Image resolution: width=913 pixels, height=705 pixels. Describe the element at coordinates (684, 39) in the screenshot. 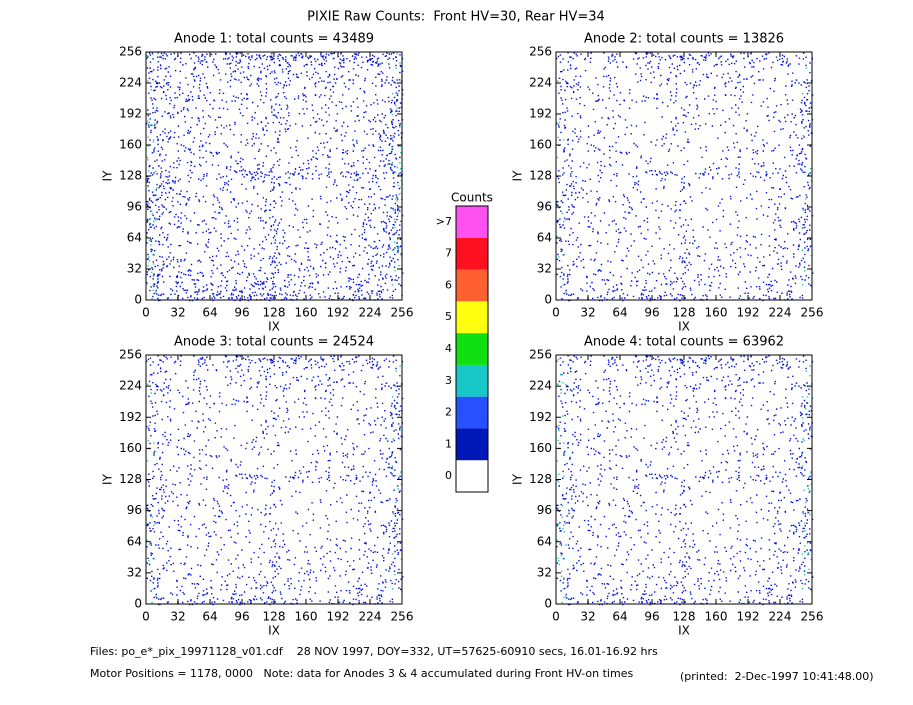

I see `panel-title: Anode 2: total counts = 13826` at that location.